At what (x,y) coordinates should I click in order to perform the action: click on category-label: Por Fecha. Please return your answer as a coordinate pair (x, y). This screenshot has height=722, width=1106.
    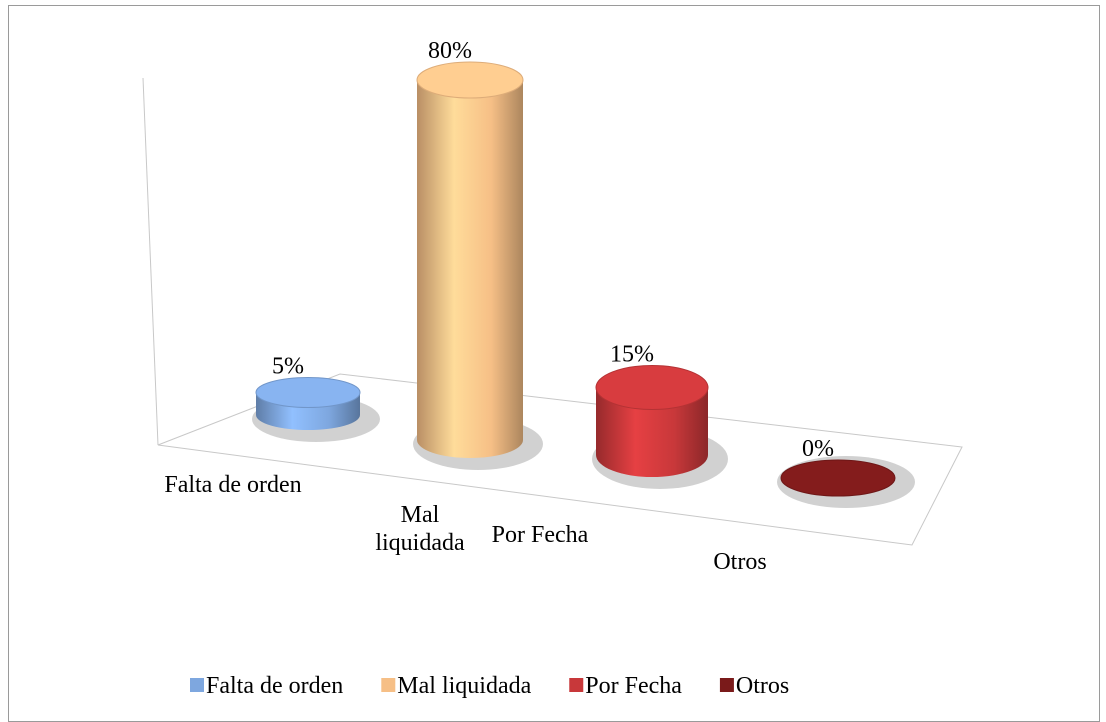
    Looking at the image, I should click on (540, 535).